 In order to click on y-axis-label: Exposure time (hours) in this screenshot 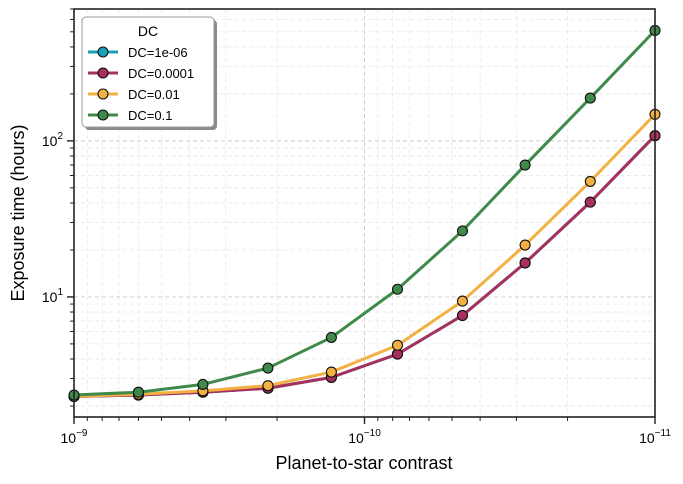, I will do `click(18, 212)`.